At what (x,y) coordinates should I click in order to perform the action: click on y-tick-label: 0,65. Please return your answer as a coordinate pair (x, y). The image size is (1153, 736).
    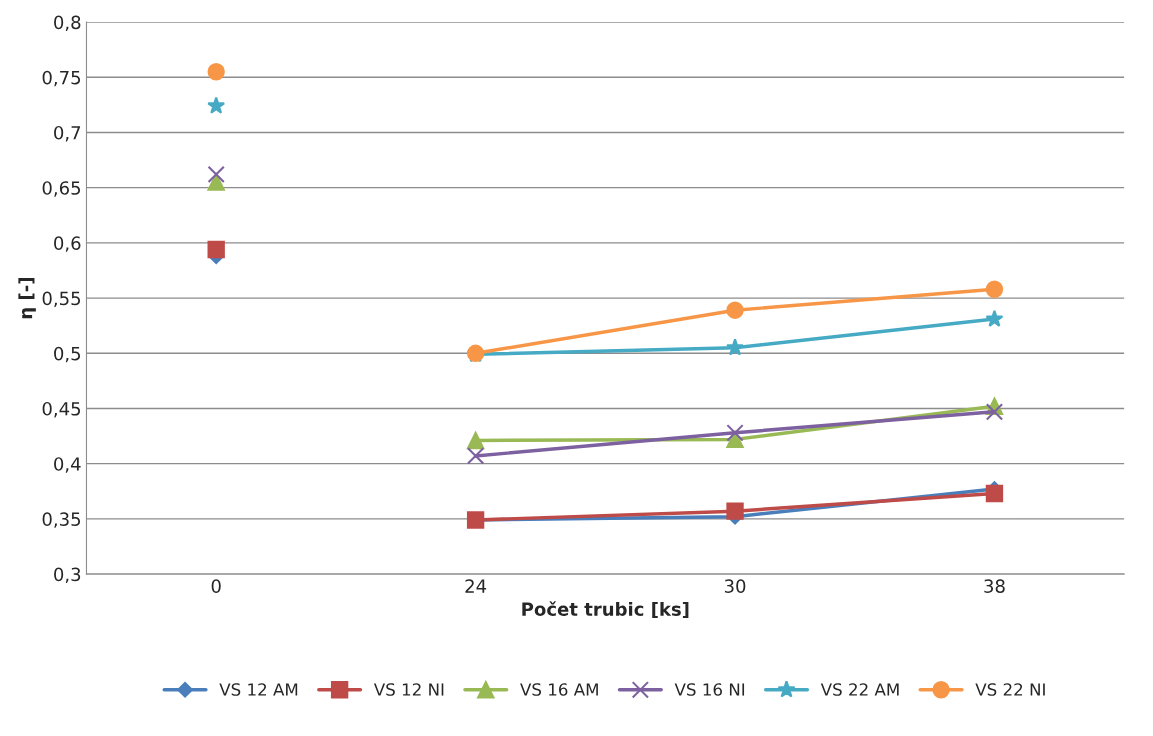
    Looking at the image, I should click on (61, 189).